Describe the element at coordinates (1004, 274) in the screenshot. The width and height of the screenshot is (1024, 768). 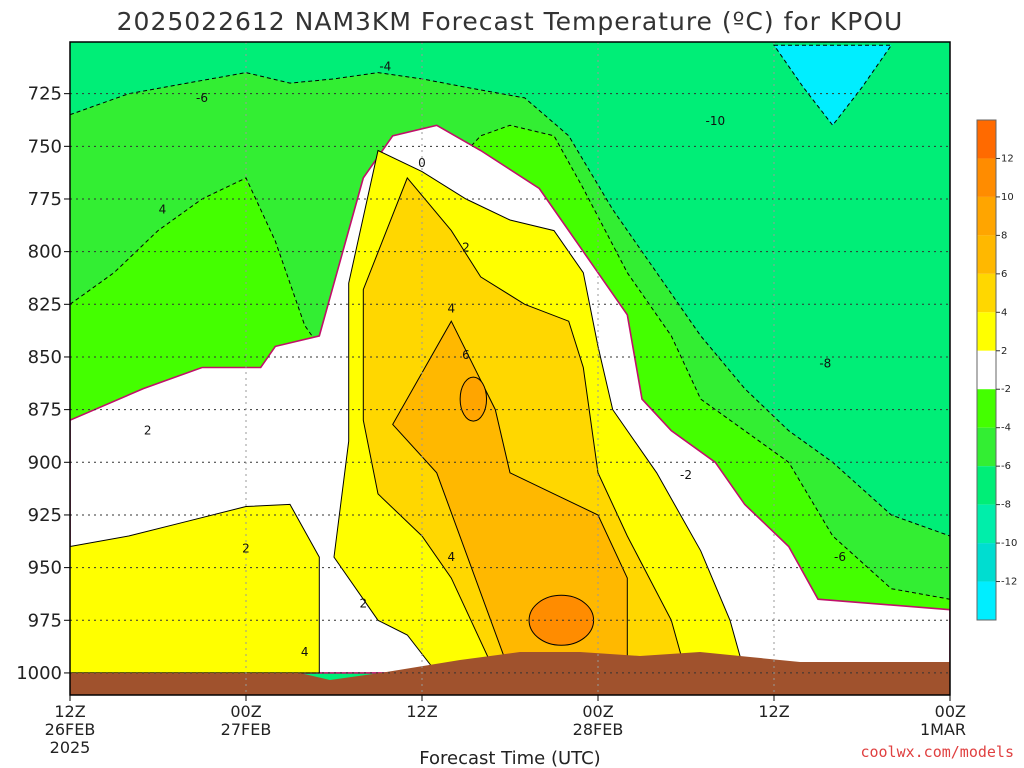
I see `colorbar-label: 6` at that location.